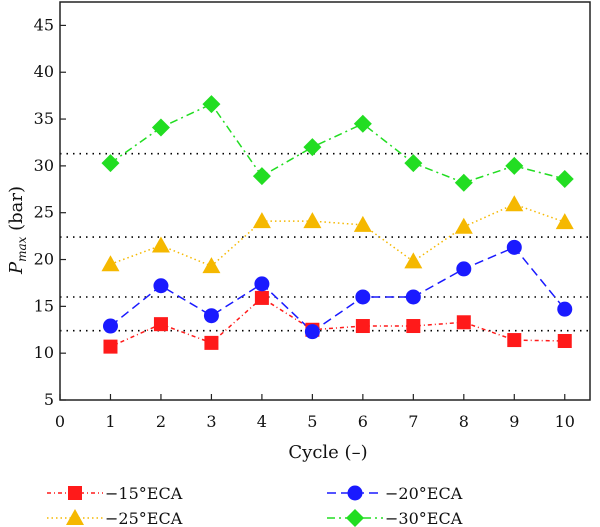  I want to click on x-tick-label-3: 3, so click(211, 421).